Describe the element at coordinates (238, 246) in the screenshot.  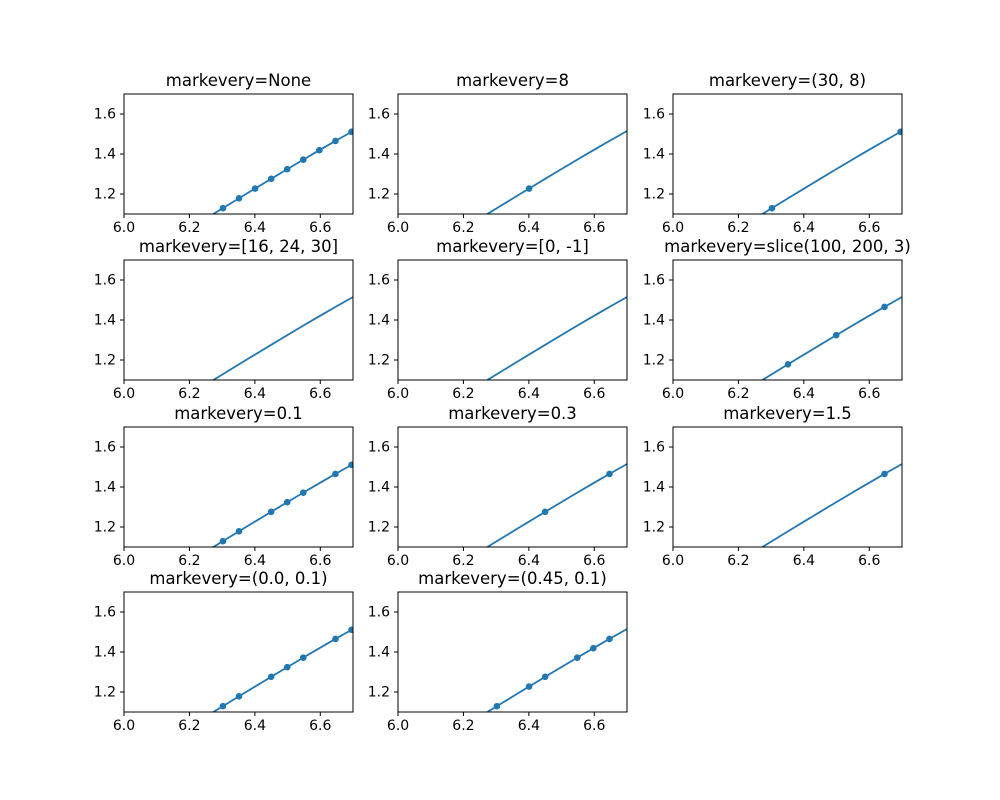
I see `subplot-title: markevery=[16, 24, 30]` at that location.